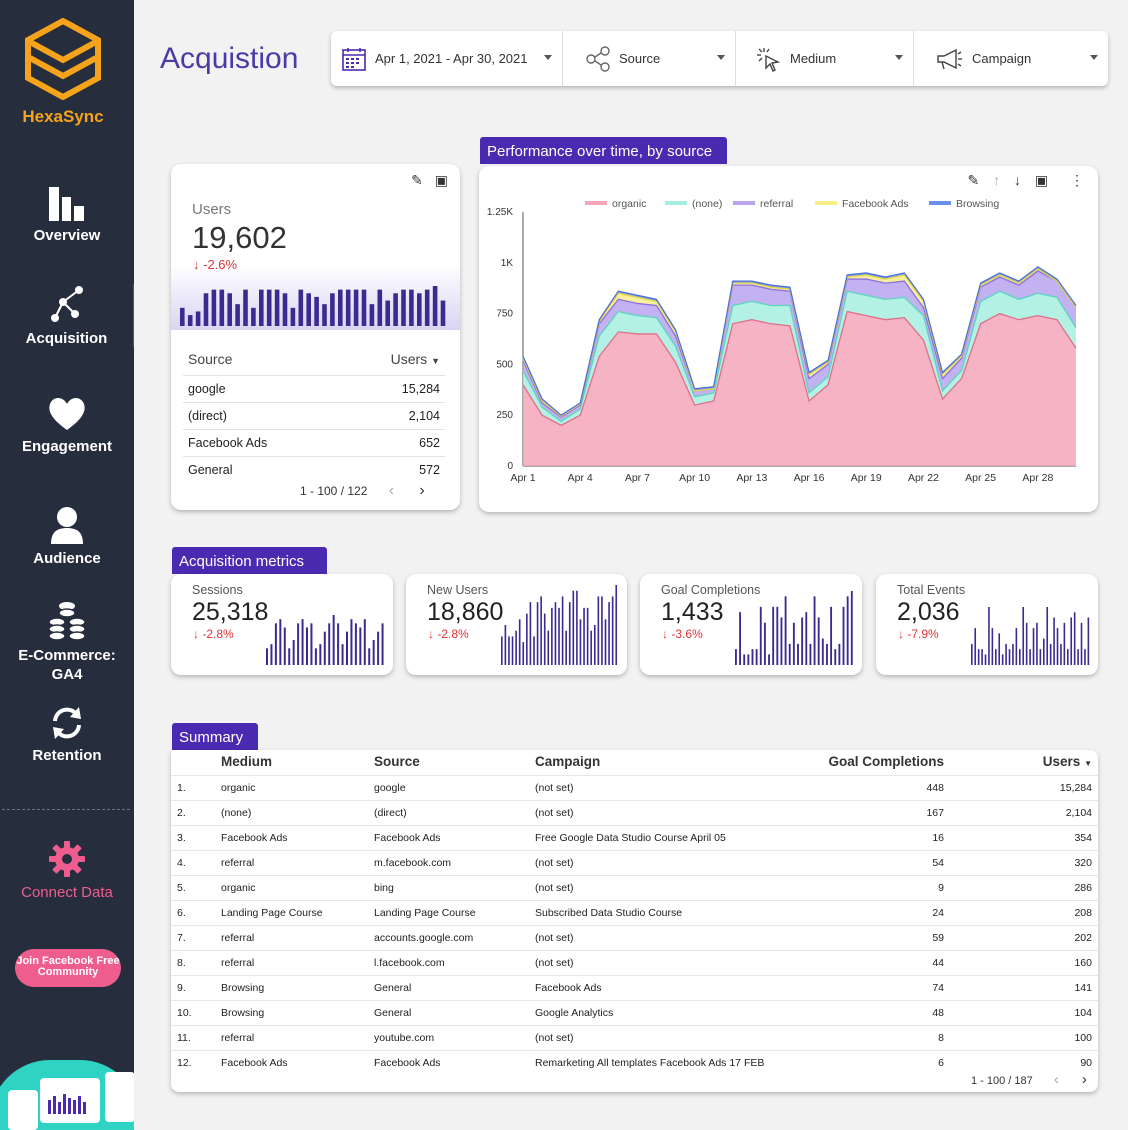  I want to click on column-header-campaign: Campaign, so click(568, 761).